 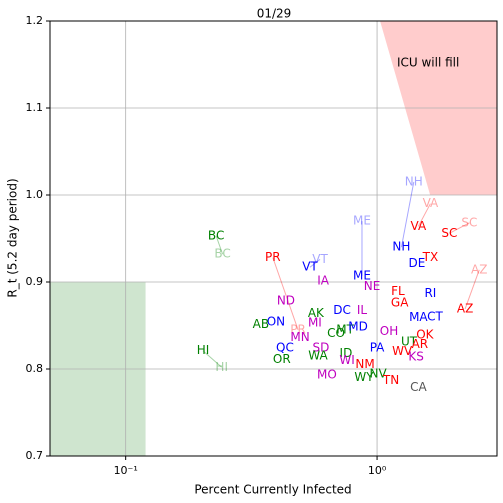 I want to click on state-label: DC, so click(x=342, y=310).